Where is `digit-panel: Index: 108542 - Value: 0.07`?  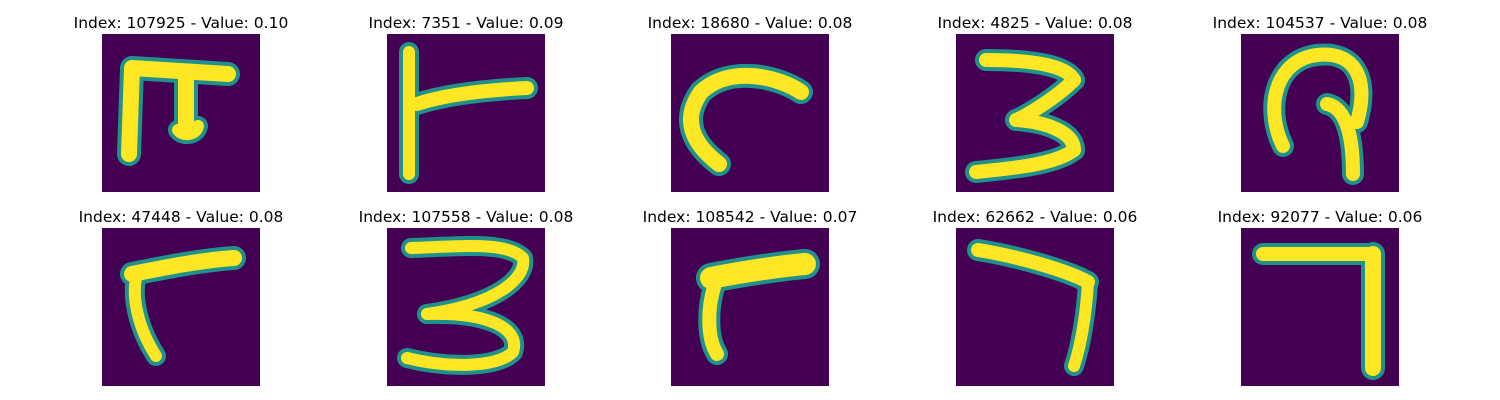
digit-panel: Index: 108542 - Value: 0.07 is located at coordinates (750, 296).